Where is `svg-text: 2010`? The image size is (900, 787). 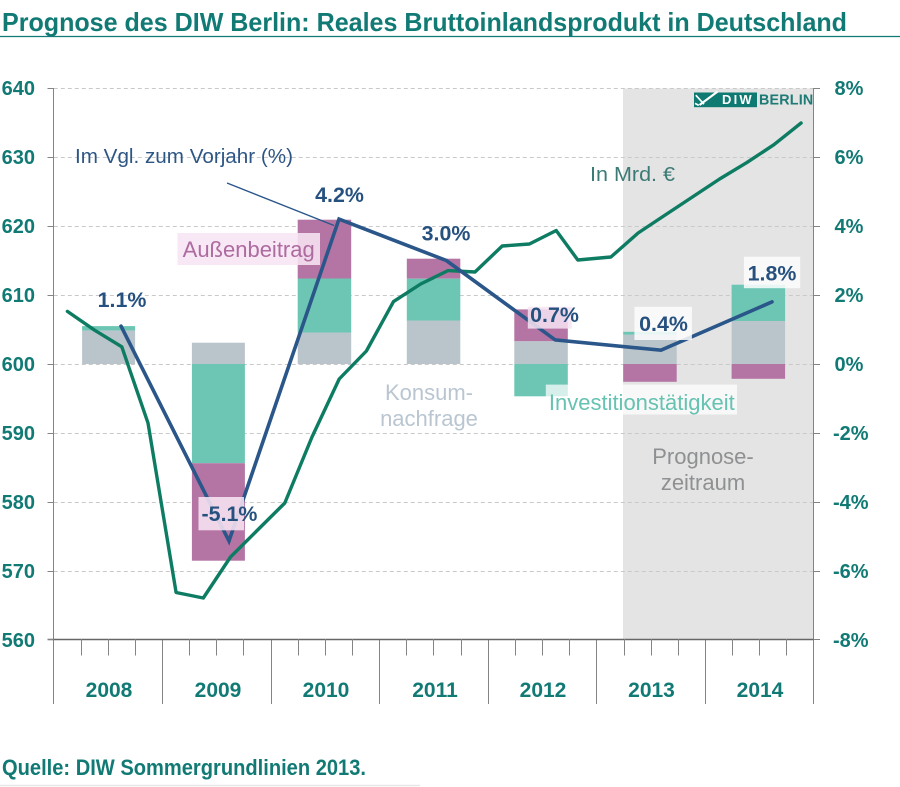
svg-text: 2010 is located at coordinates (326, 690).